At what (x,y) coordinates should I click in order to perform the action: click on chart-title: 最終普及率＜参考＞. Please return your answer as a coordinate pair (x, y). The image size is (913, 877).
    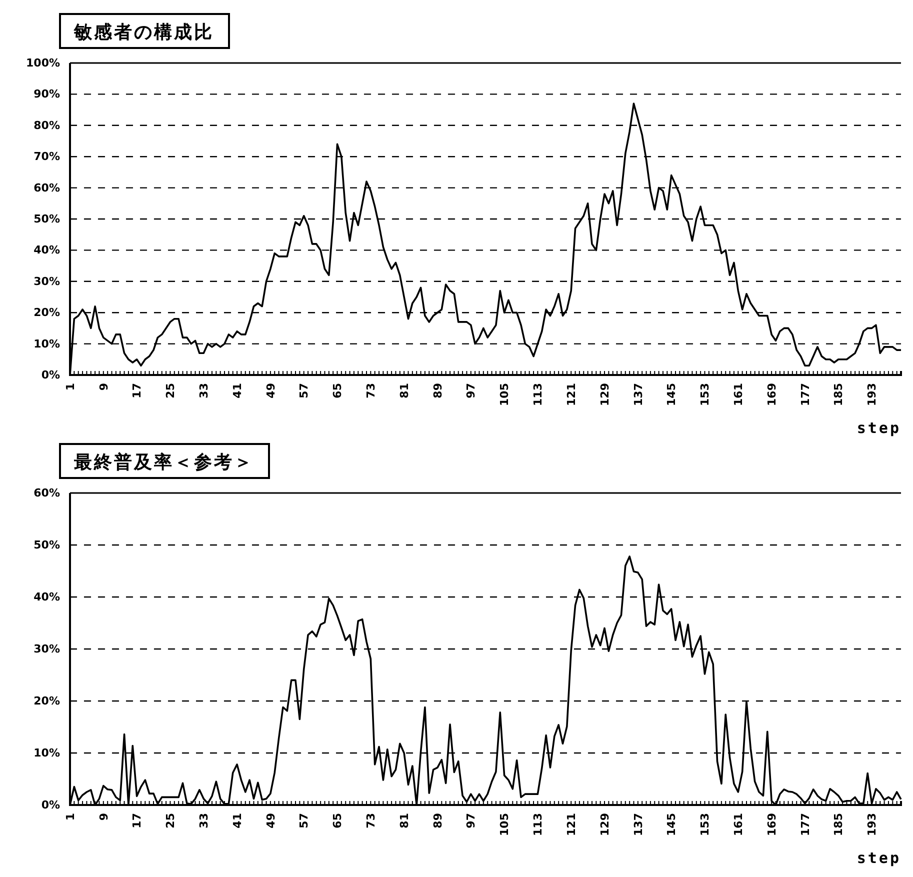
    Looking at the image, I should click on (163, 462).